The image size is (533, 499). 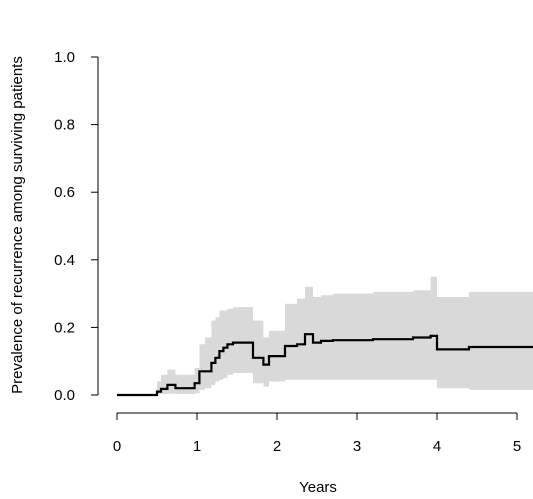 What do you see at coordinates (277, 446) in the screenshot?
I see `x-tick-label: 2` at bounding box center [277, 446].